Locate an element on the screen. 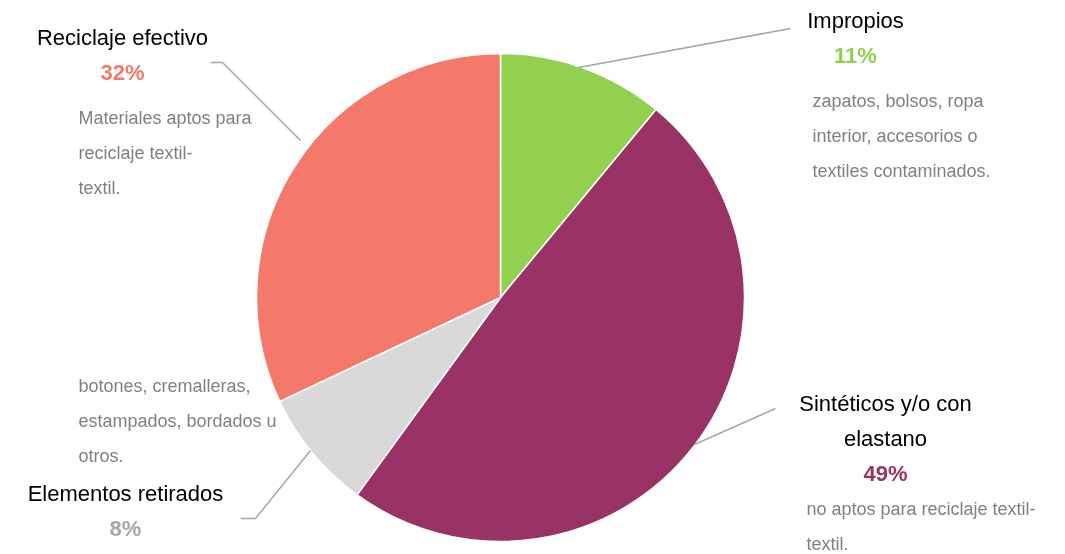 This screenshot has width=1065, height=554. text: no aptos para reciclaje textil-textil. is located at coordinates (921, 526).